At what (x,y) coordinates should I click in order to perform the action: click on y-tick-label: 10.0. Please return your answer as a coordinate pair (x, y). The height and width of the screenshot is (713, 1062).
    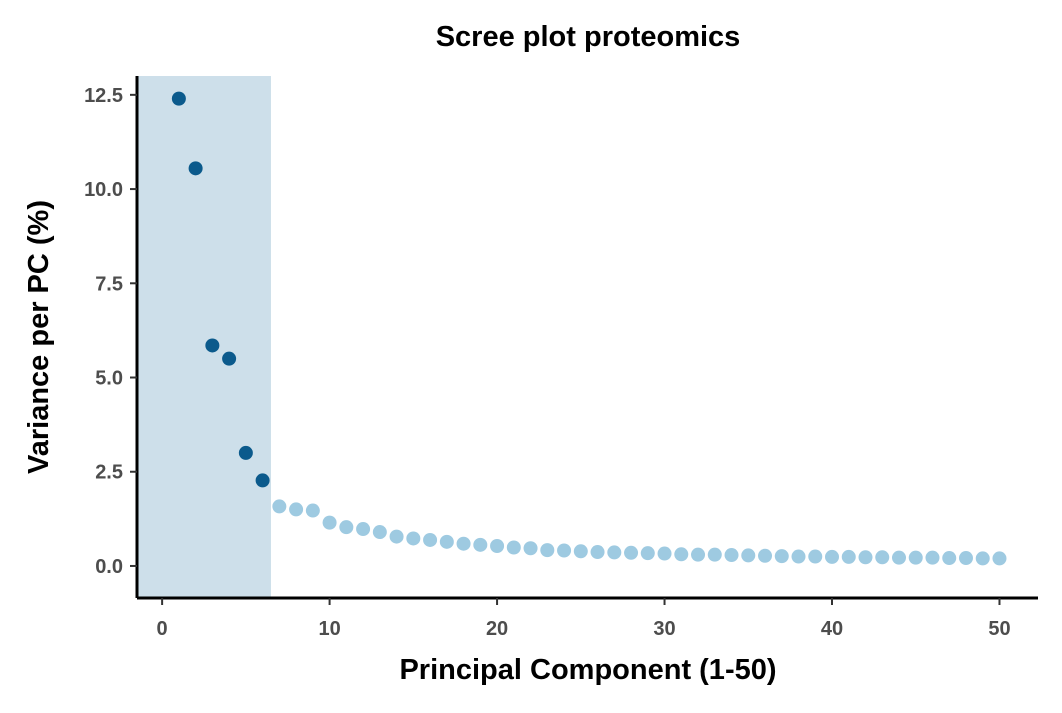
    Looking at the image, I should click on (103, 190).